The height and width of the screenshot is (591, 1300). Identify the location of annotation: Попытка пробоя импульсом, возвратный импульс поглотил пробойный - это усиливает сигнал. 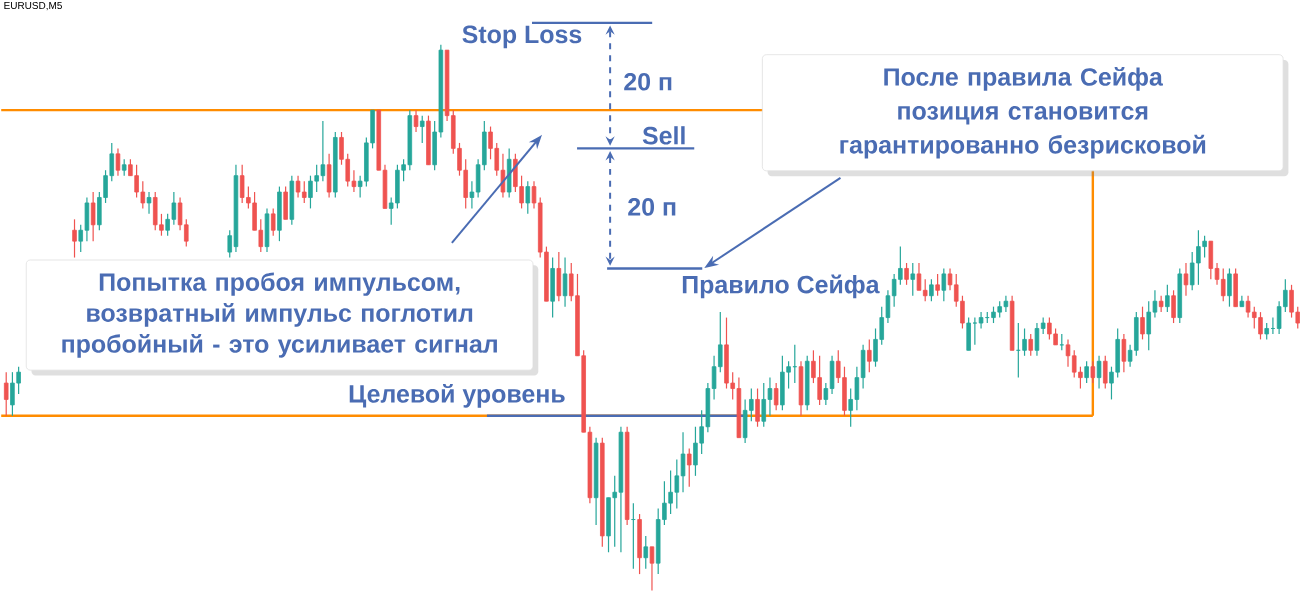
(279, 315).